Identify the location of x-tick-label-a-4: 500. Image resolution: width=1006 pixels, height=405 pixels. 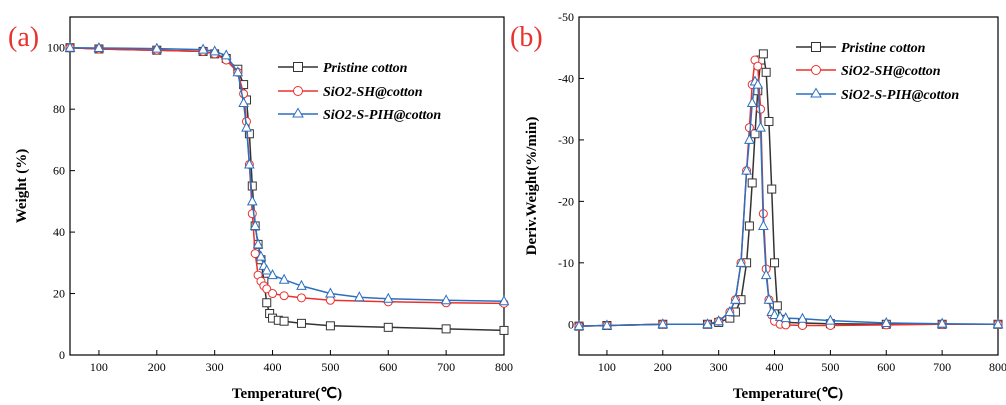
(330, 367).